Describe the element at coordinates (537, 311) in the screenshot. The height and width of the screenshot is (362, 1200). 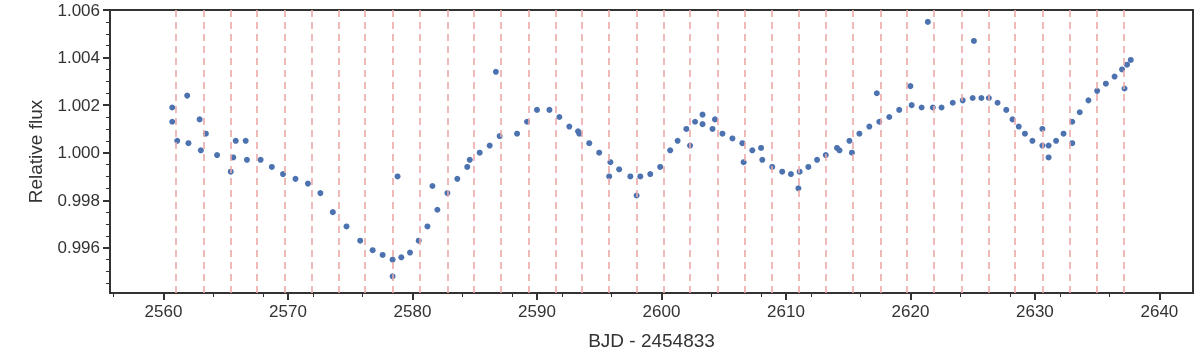
I see `x-tick-label: 2590` at that location.